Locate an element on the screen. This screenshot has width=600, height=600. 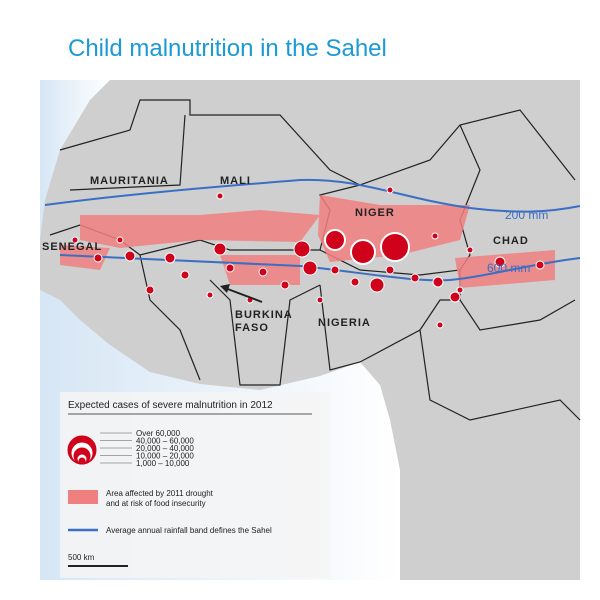
country-label: BURKINA is located at coordinates (264, 315).